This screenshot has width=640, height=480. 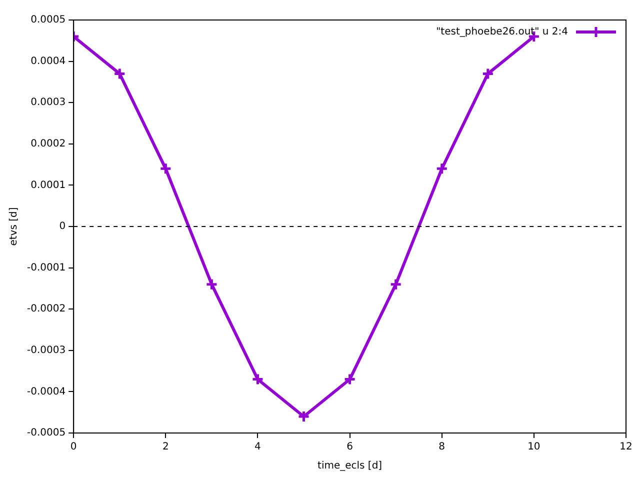 What do you see at coordinates (349, 447) in the screenshot?
I see `x-tick-label: 6` at bounding box center [349, 447].